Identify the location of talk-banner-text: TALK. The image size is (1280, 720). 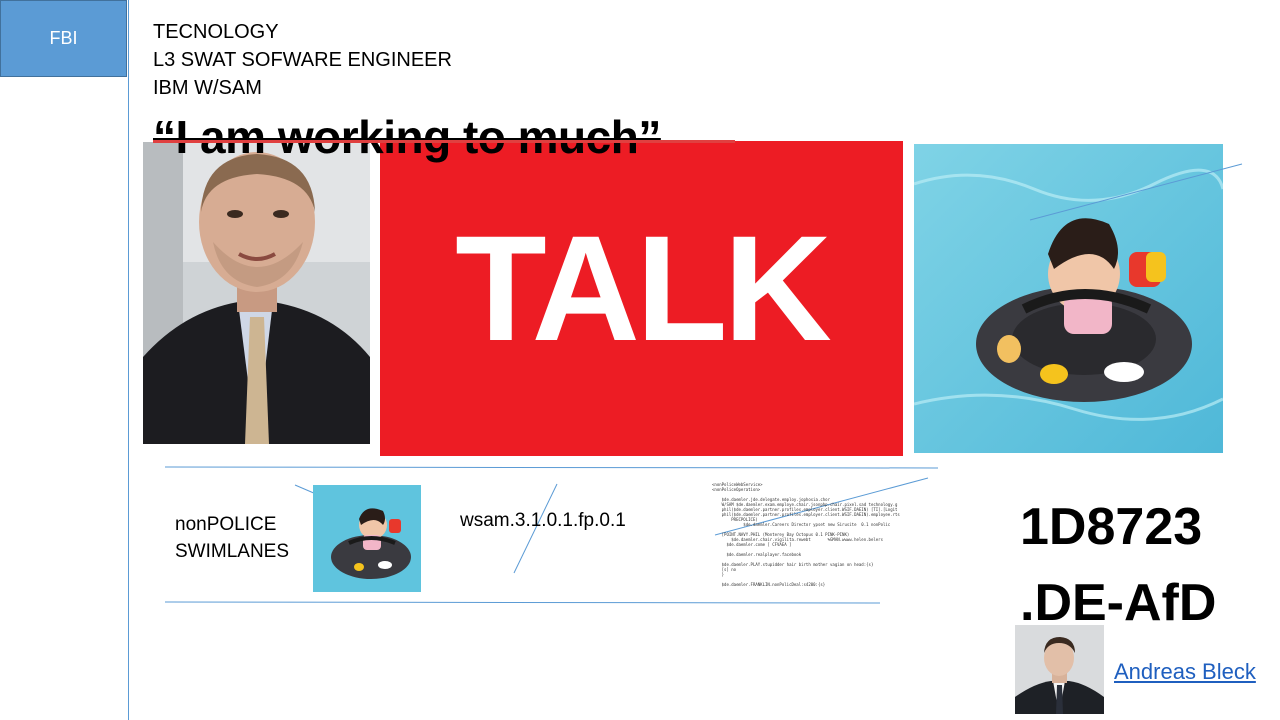
(643, 288).